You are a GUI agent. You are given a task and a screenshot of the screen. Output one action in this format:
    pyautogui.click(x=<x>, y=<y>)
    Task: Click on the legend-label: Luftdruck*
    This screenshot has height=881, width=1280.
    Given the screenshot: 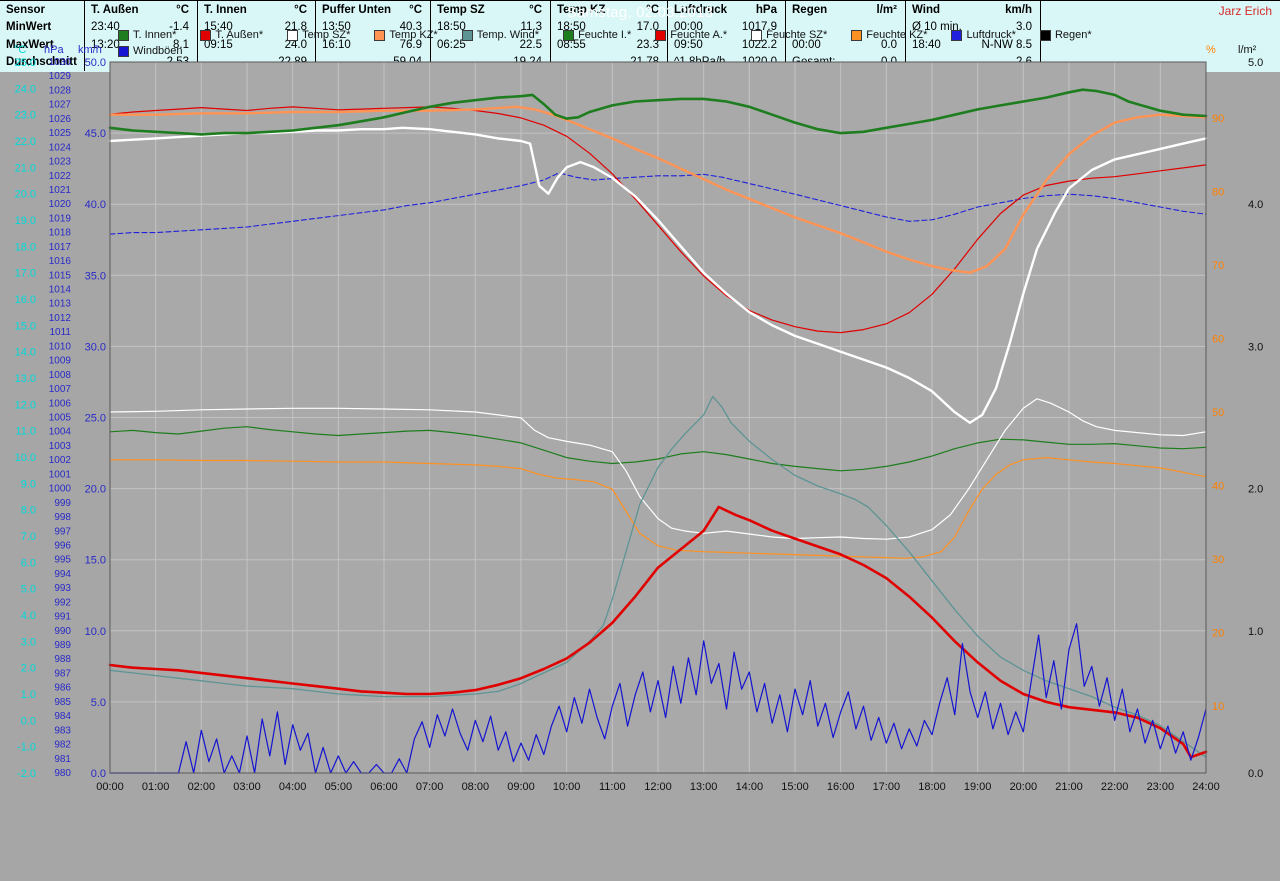 What is the action you would take?
    pyautogui.click(x=991, y=35)
    